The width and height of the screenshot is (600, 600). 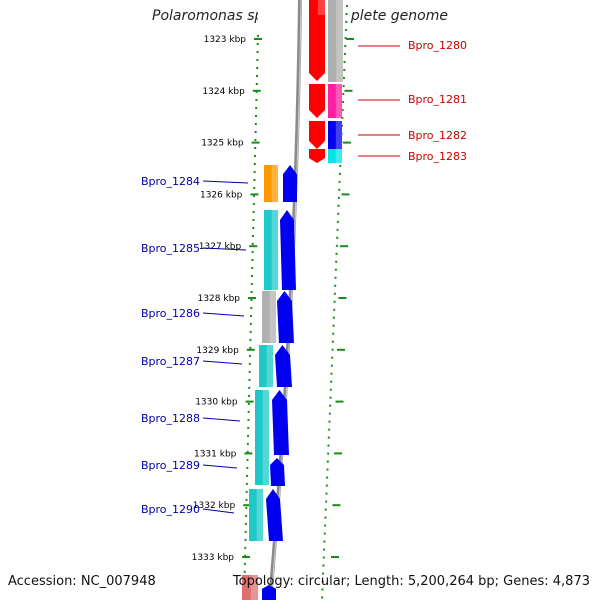 I want to click on gene-bar-partial, so click(x=250, y=587).